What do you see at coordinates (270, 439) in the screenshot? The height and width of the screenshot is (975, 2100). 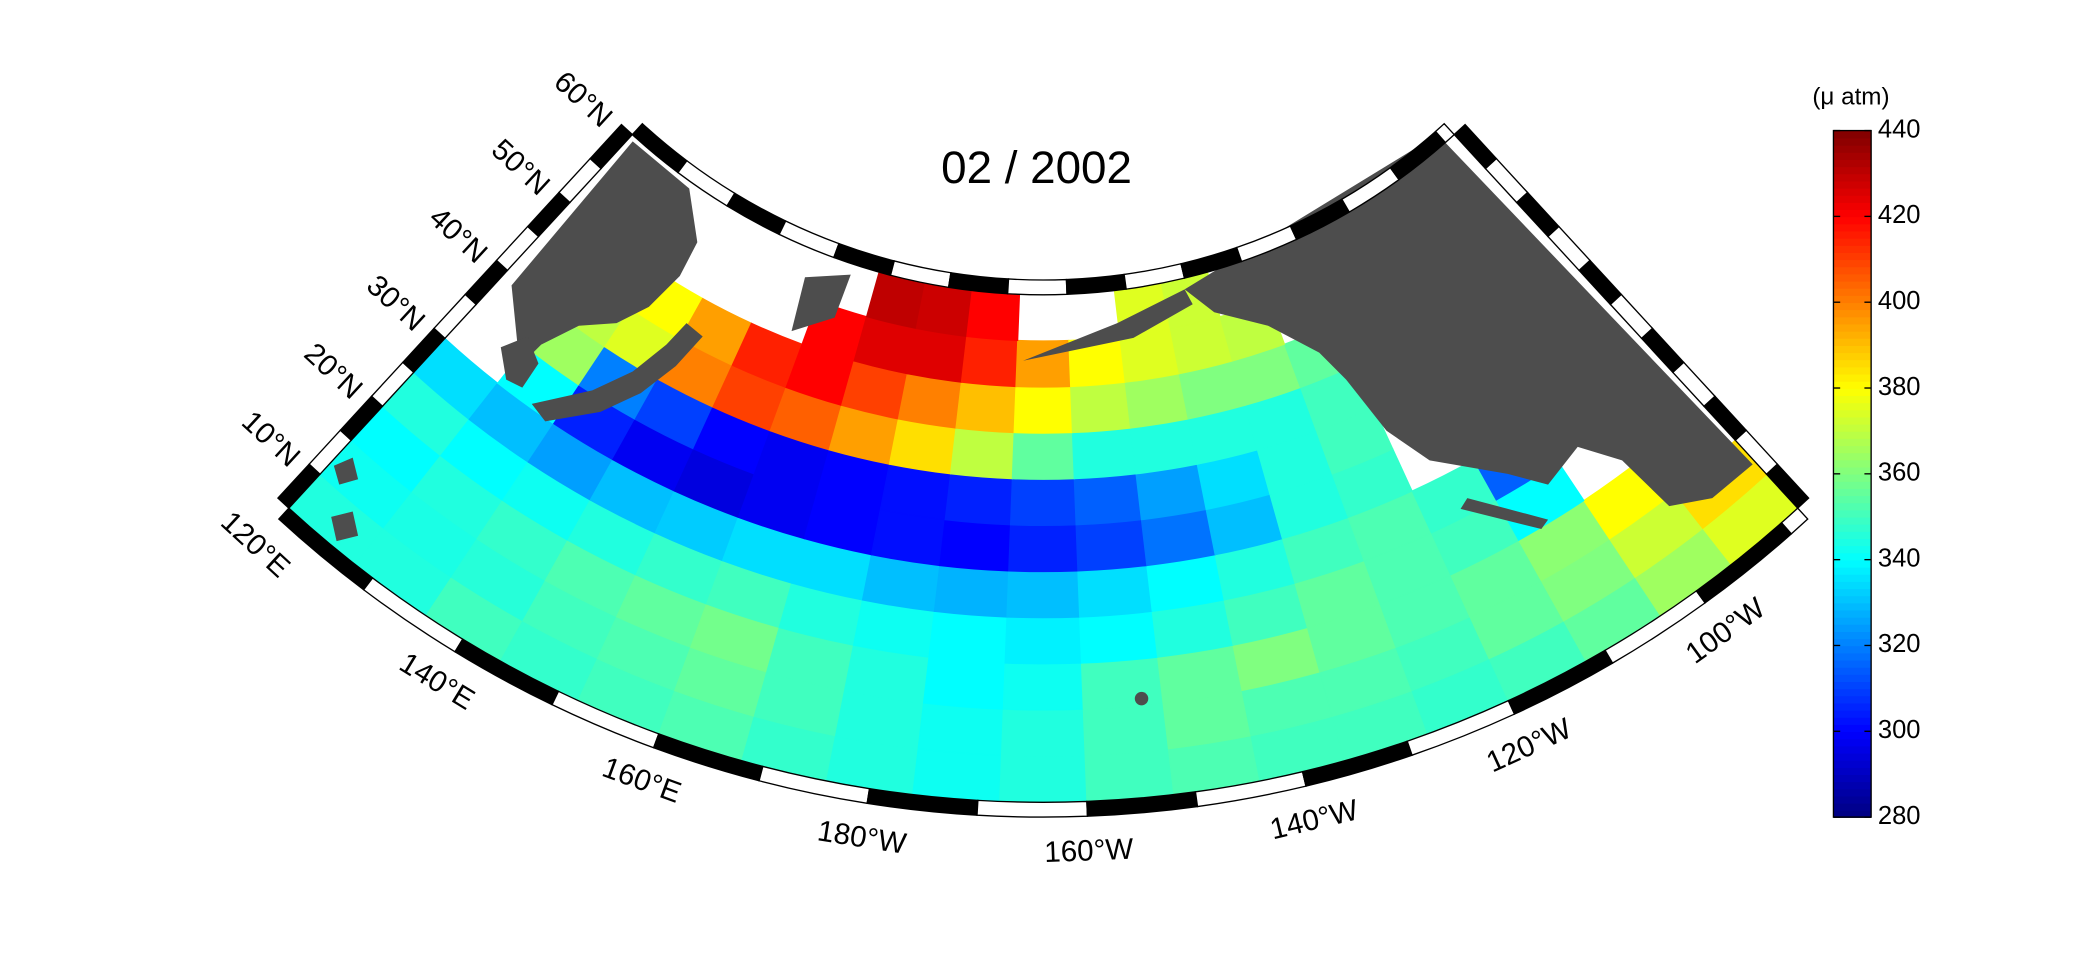 I see `latitude-label: 10°N` at bounding box center [270, 439].